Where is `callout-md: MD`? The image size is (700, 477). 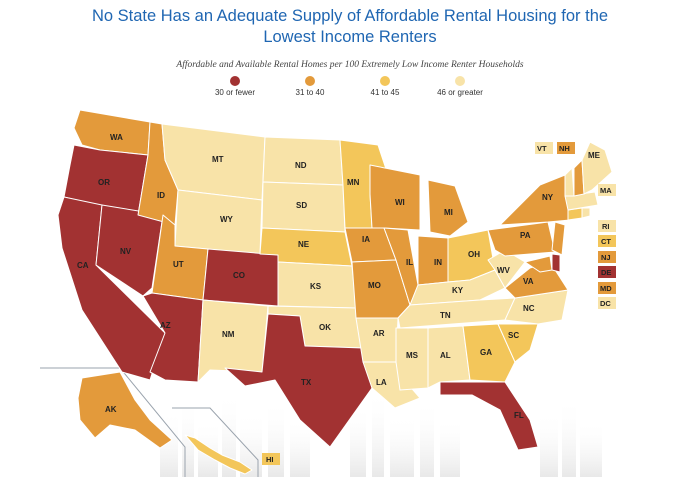
callout-md: MD is located at coordinates (607, 288).